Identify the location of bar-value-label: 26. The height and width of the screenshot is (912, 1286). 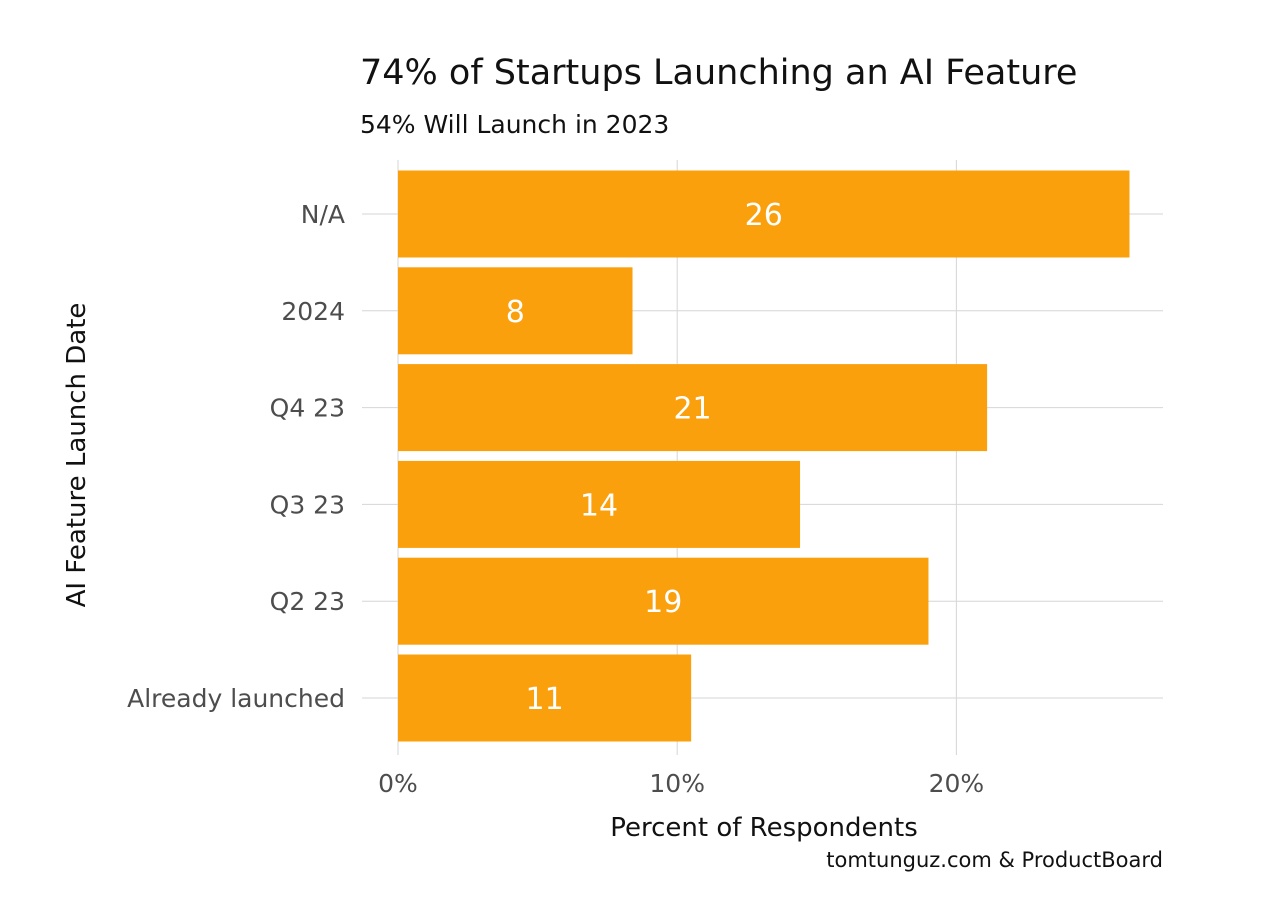
(764, 215).